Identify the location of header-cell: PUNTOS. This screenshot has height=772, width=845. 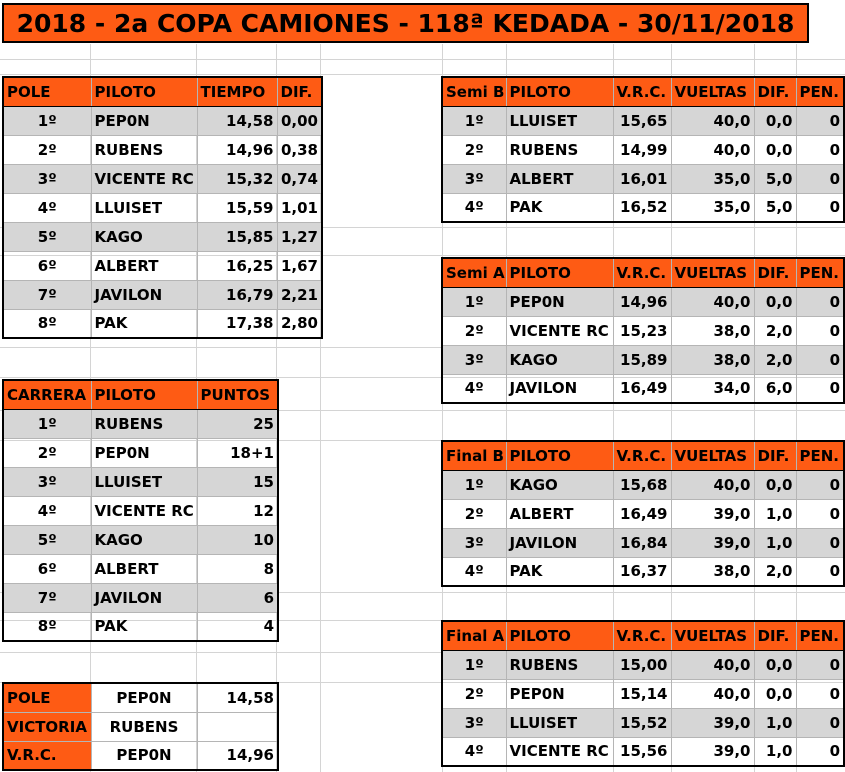
(237, 395).